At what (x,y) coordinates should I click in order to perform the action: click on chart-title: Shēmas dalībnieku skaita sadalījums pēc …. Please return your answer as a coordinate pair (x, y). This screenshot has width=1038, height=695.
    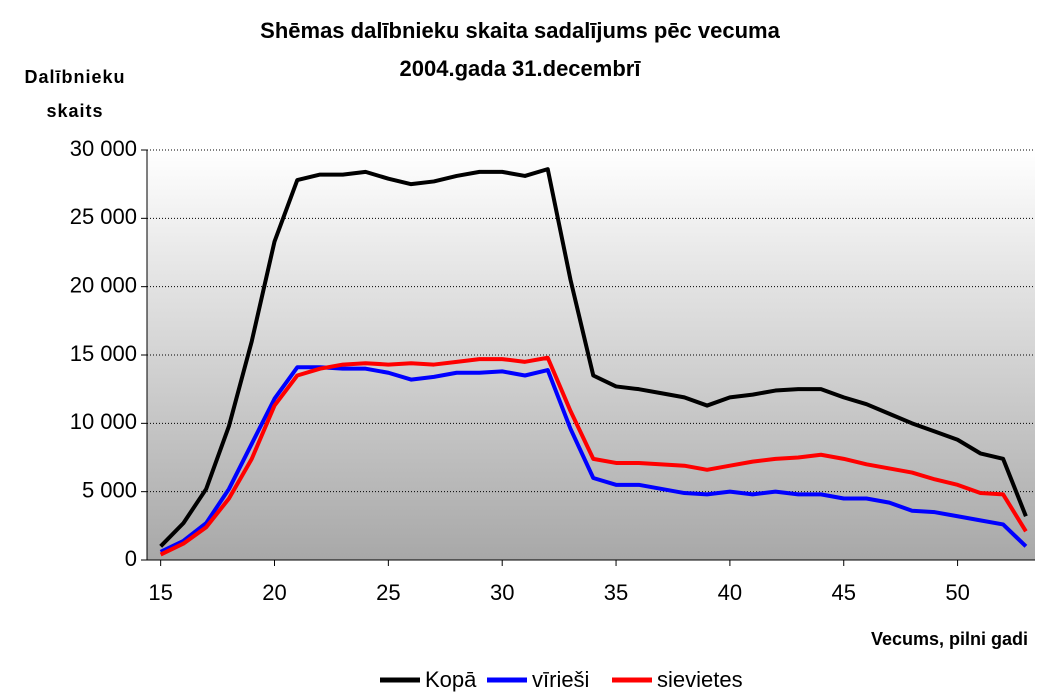
    Looking at the image, I should click on (520, 30).